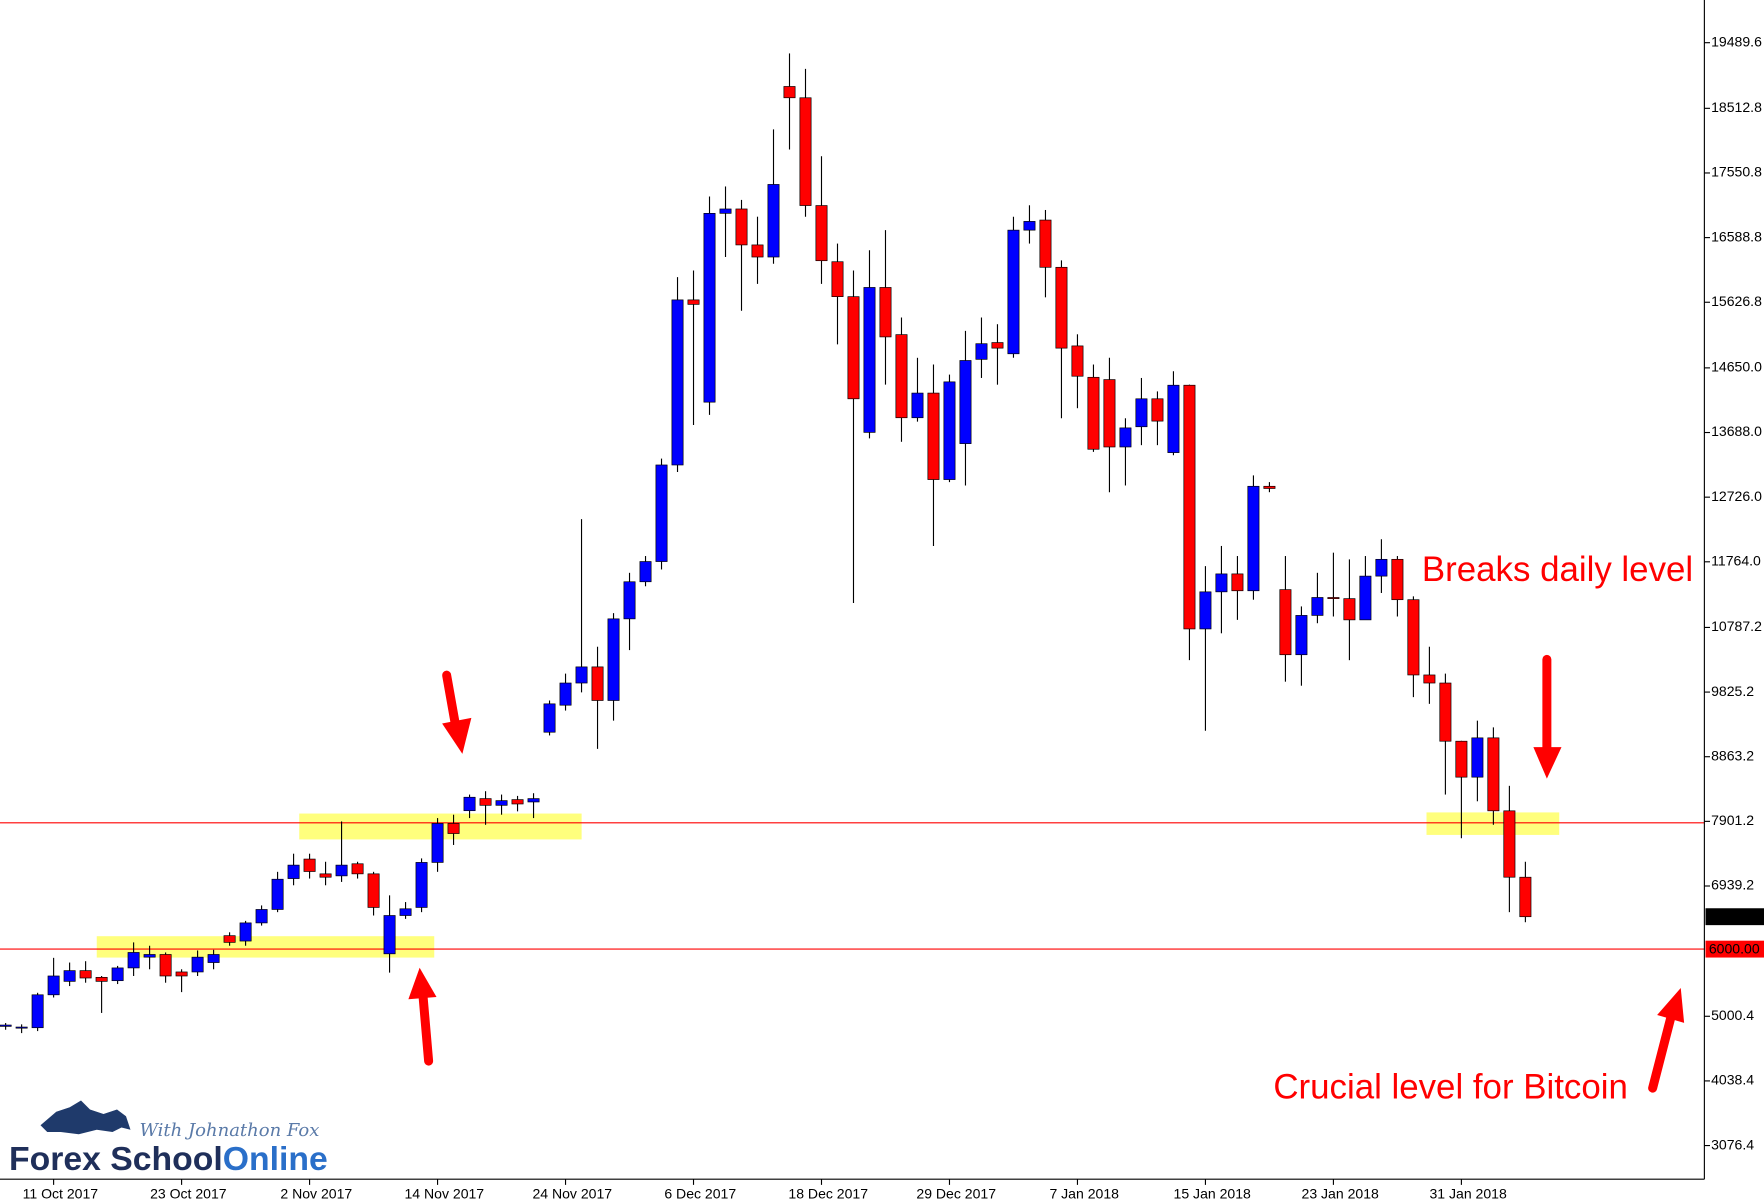 The width and height of the screenshot is (1764, 1204). Describe the element at coordinates (188, 1194) in the screenshot. I see `x-tick-label: 23 Oct 2017` at that location.